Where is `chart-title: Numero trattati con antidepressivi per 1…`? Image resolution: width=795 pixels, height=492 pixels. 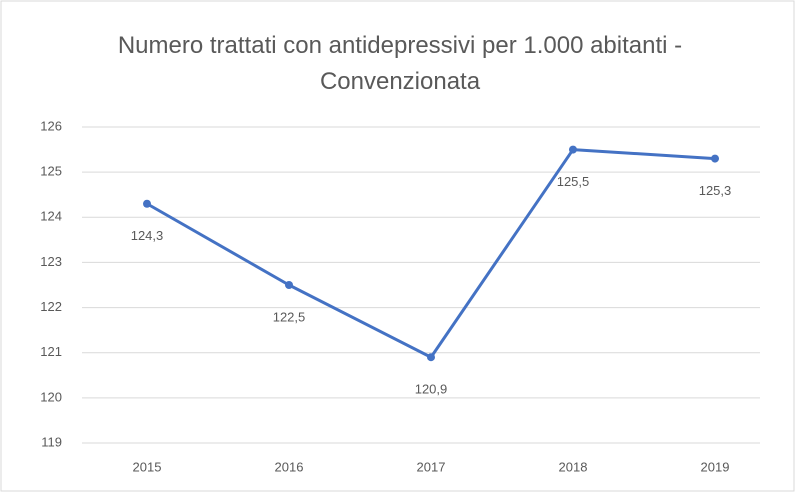 chart-title: Numero trattati con antidepressivi per 1… is located at coordinates (400, 63).